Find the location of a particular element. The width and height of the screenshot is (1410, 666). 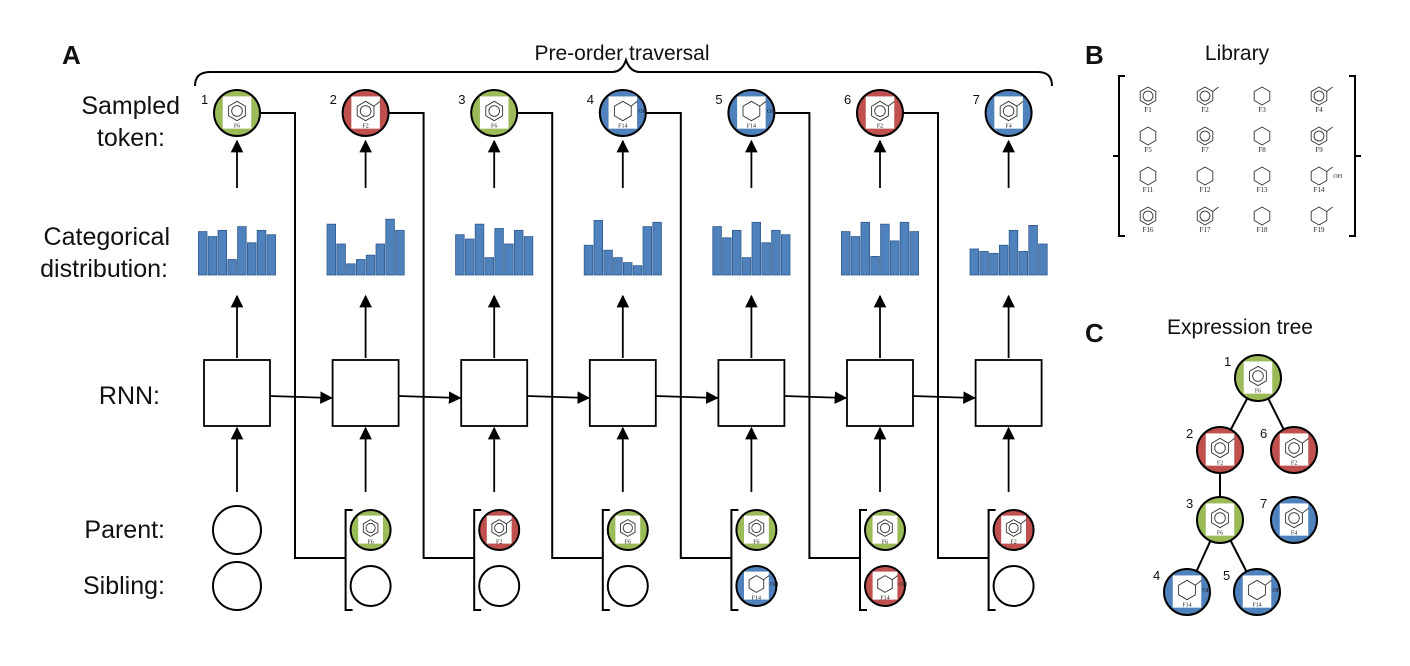

fragment-tag: F11 is located at coordinates (1148, 190).